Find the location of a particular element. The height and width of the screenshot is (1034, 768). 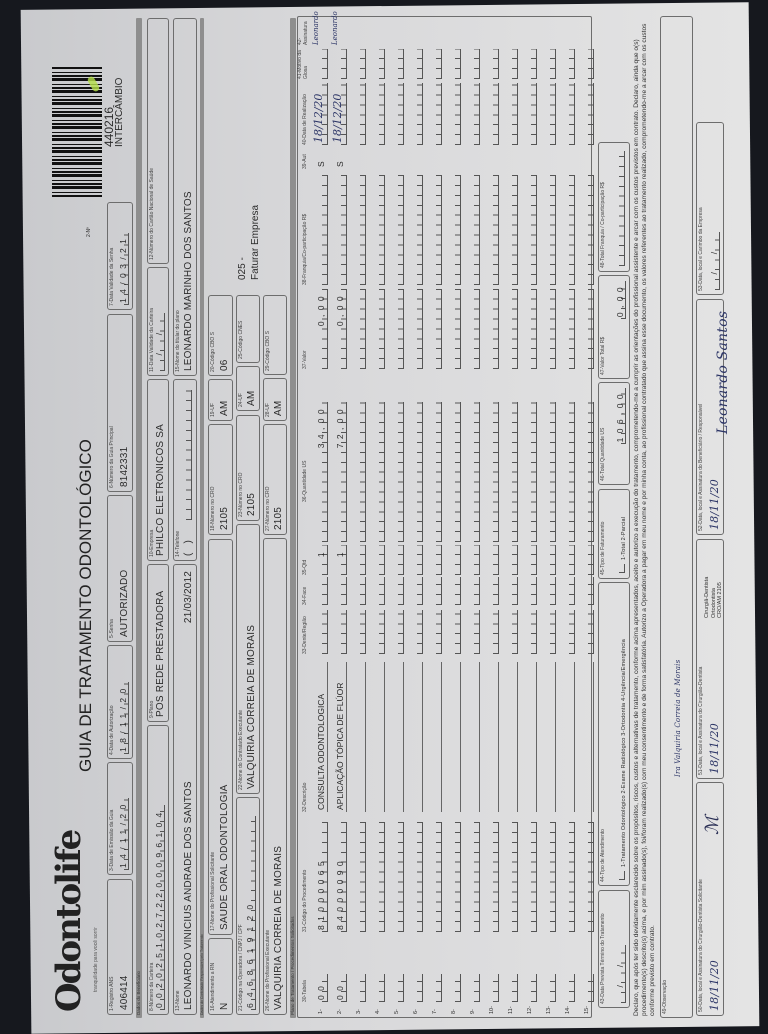

field-ans-registry: 1-Registro ANS 406414 is located at coordinates (120, 947).